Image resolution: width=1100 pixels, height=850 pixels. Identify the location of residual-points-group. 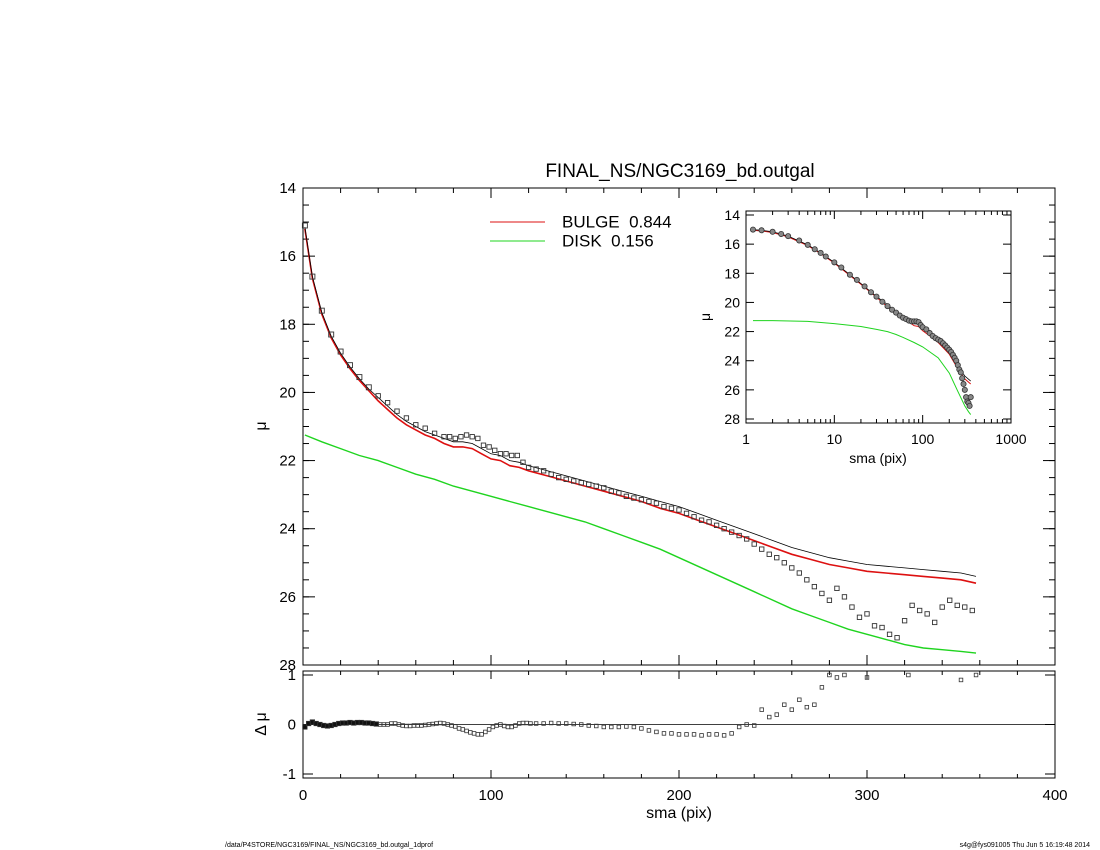
(640, 705).